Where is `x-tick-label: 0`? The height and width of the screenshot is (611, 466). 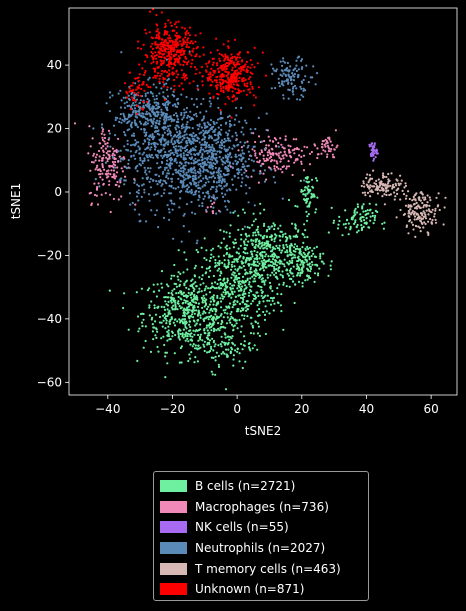 x-tick-label: 0 is located at coordinates (237, 409).